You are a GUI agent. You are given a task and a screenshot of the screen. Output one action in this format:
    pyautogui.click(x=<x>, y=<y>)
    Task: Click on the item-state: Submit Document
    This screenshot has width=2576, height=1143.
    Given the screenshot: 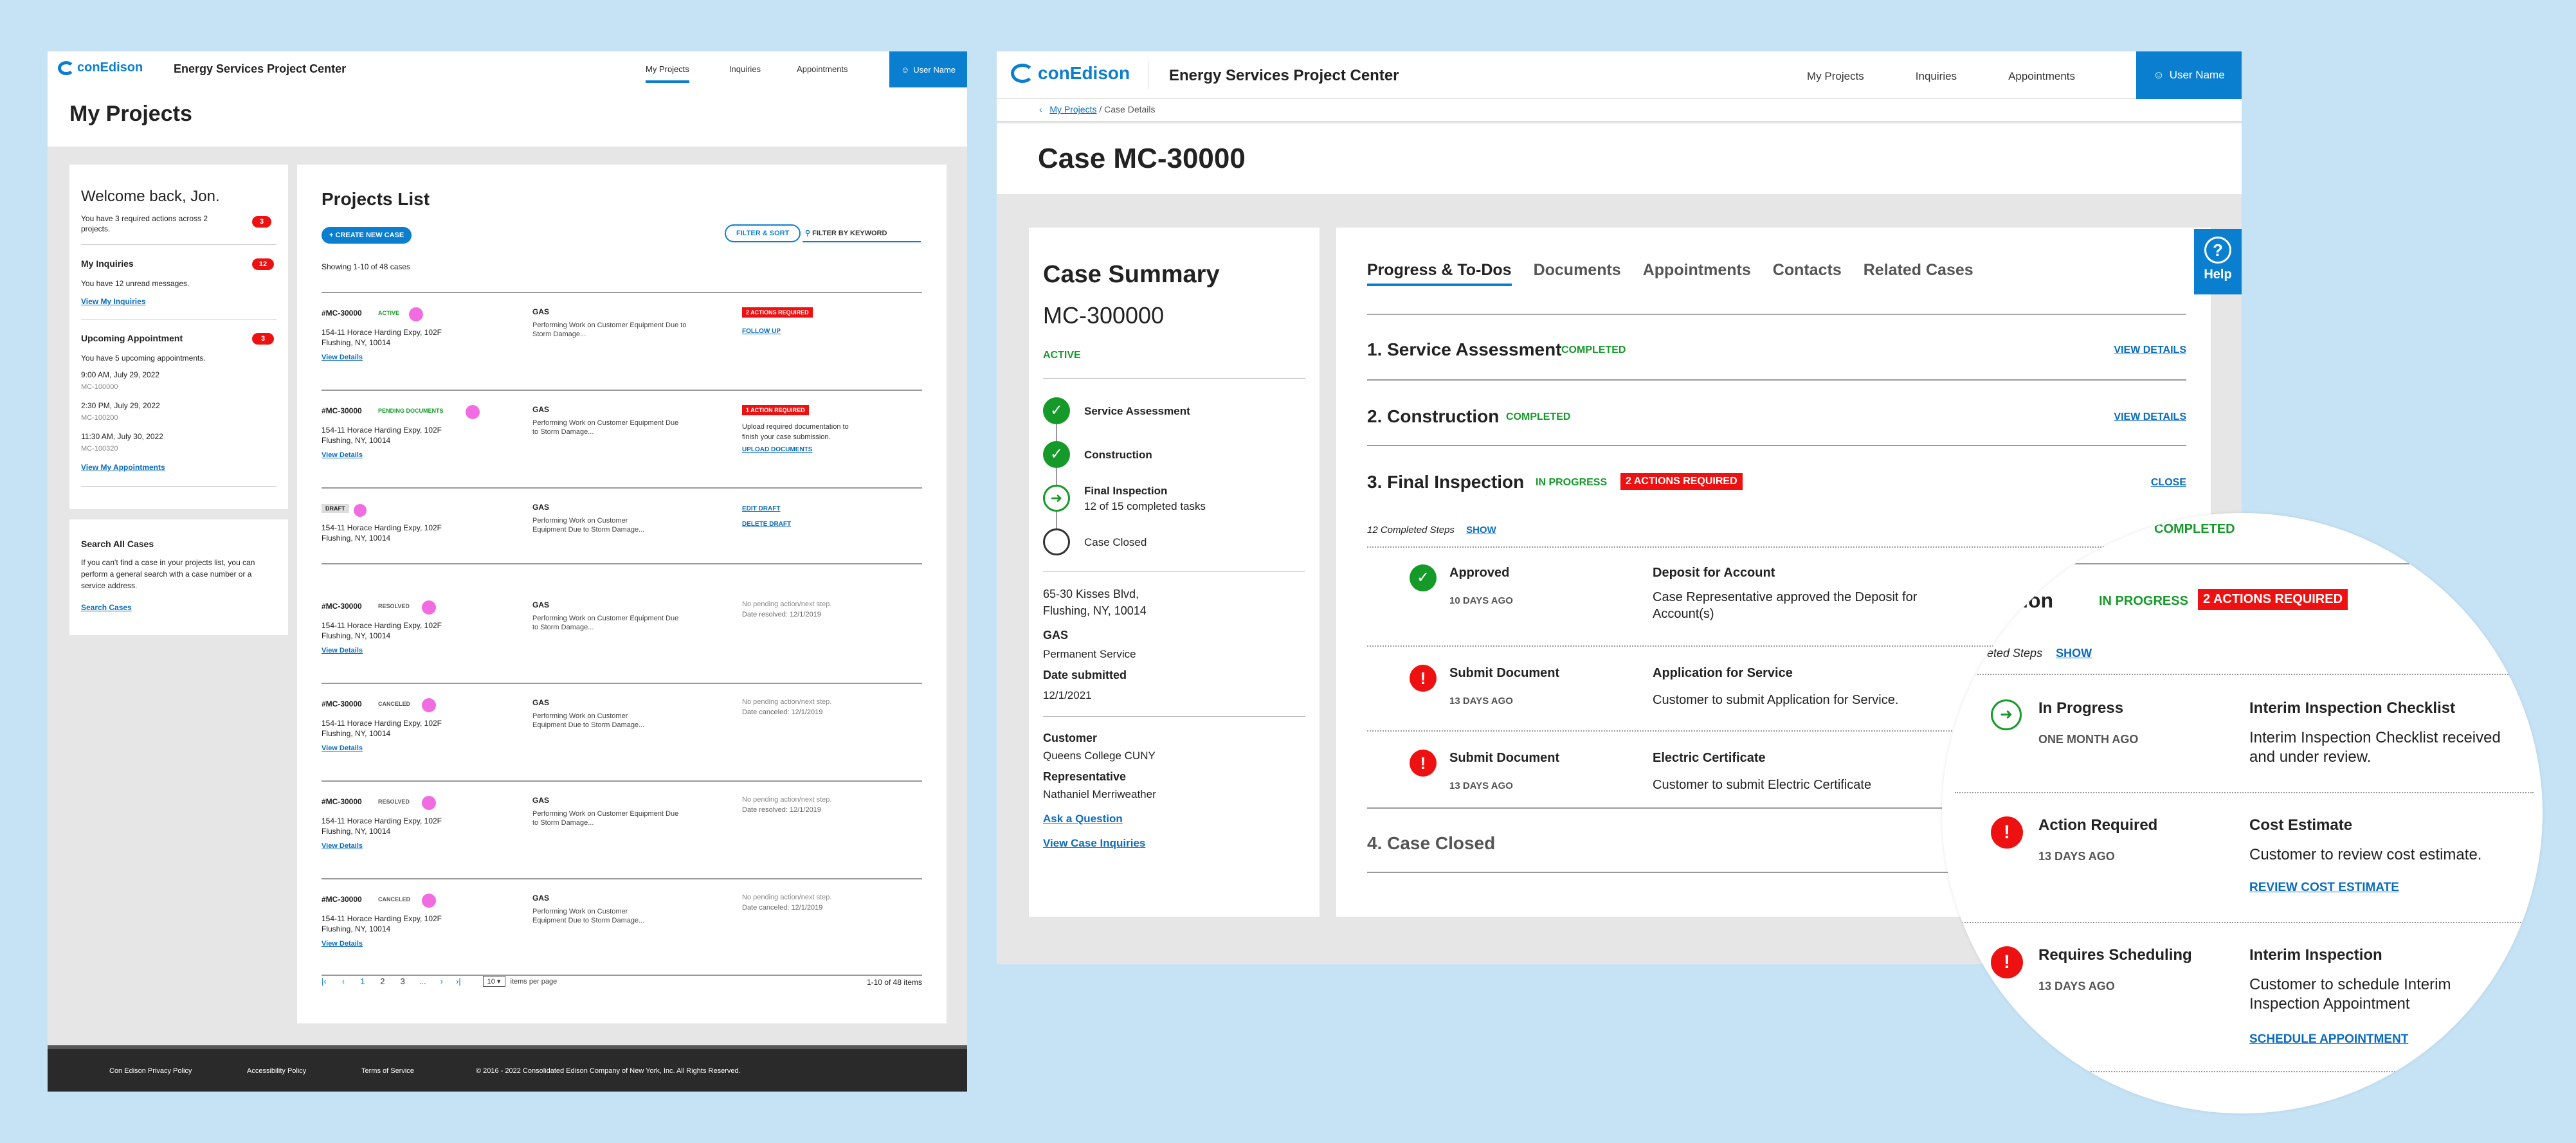 What is the action you would take?
    pyautogui.click(x=1504, y=758)
    